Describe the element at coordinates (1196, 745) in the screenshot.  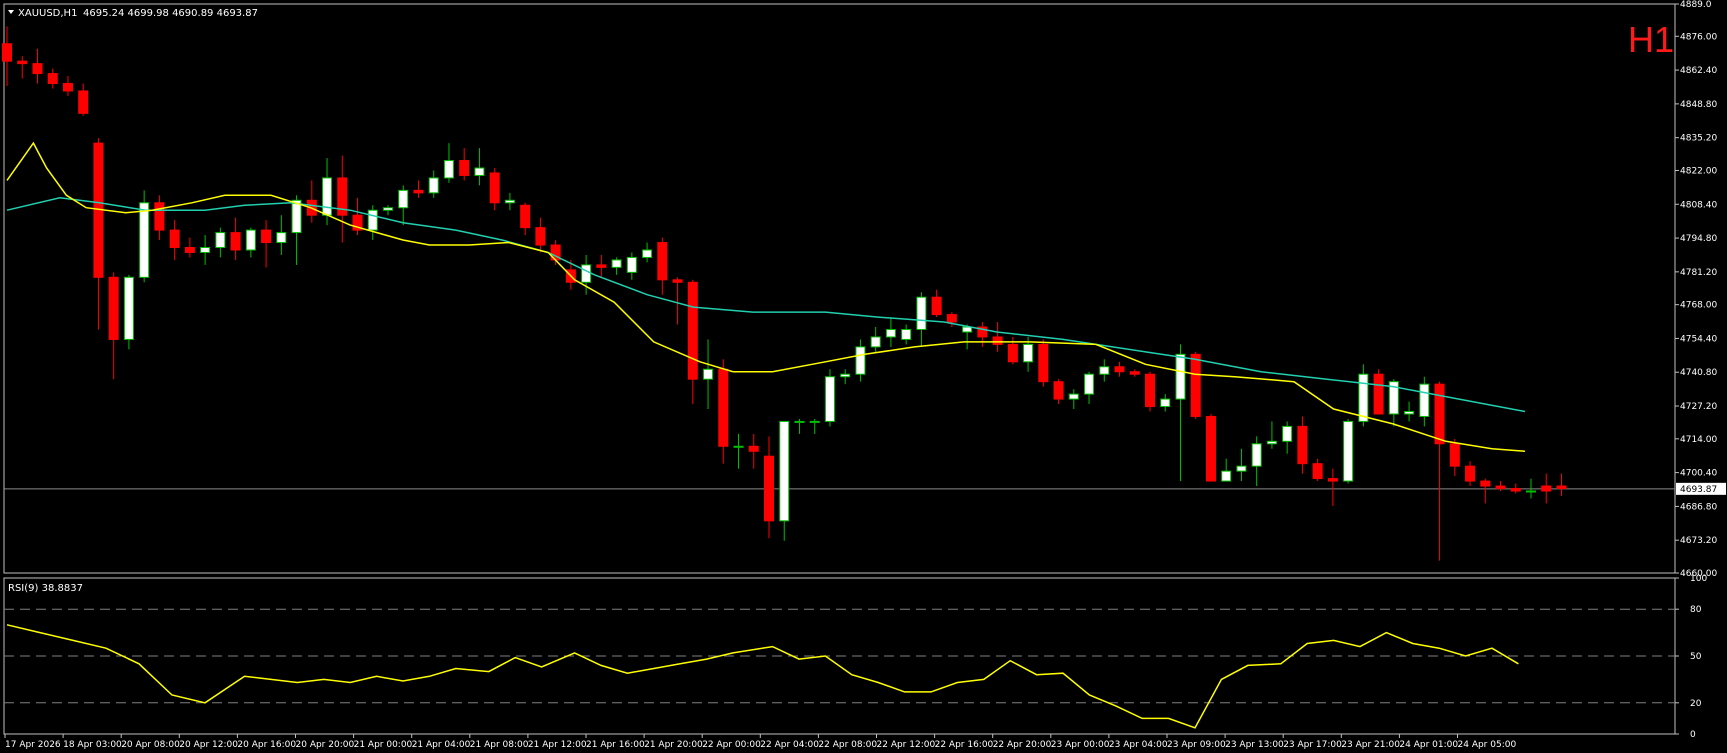
I see `time-tick-label: 23 Apr 09:00` at that location.